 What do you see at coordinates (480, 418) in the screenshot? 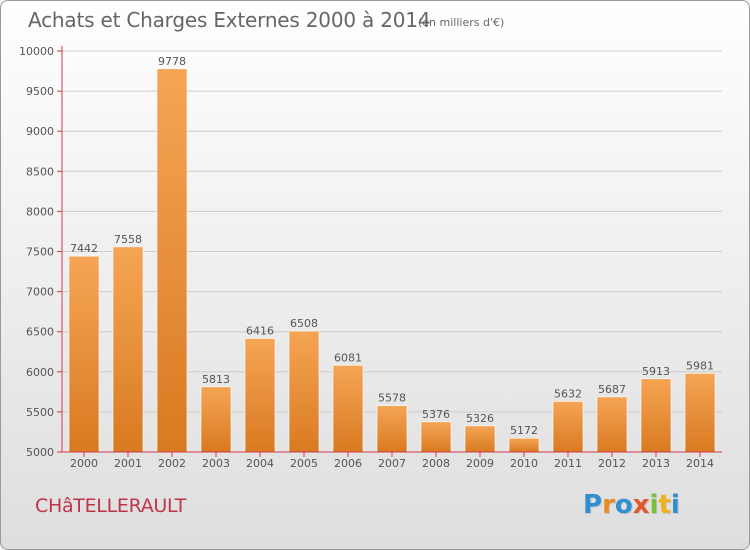
I see `data-label: 5326` at bounding box center [480, 418].